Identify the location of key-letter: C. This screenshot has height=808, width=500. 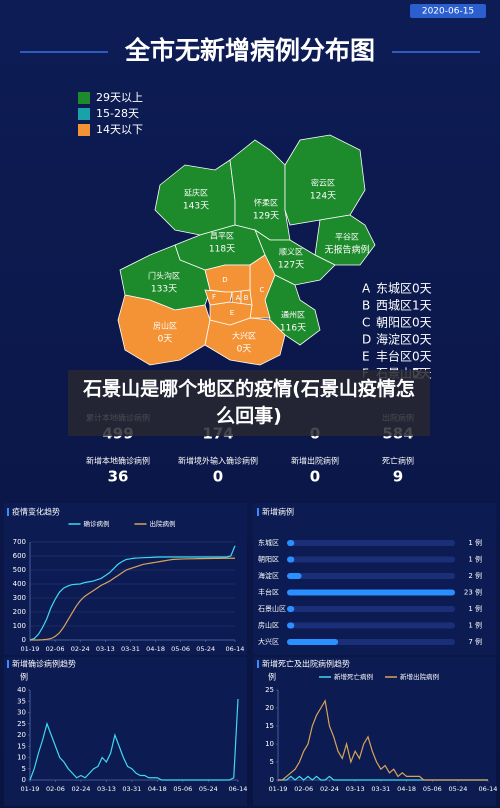
(366, 323).